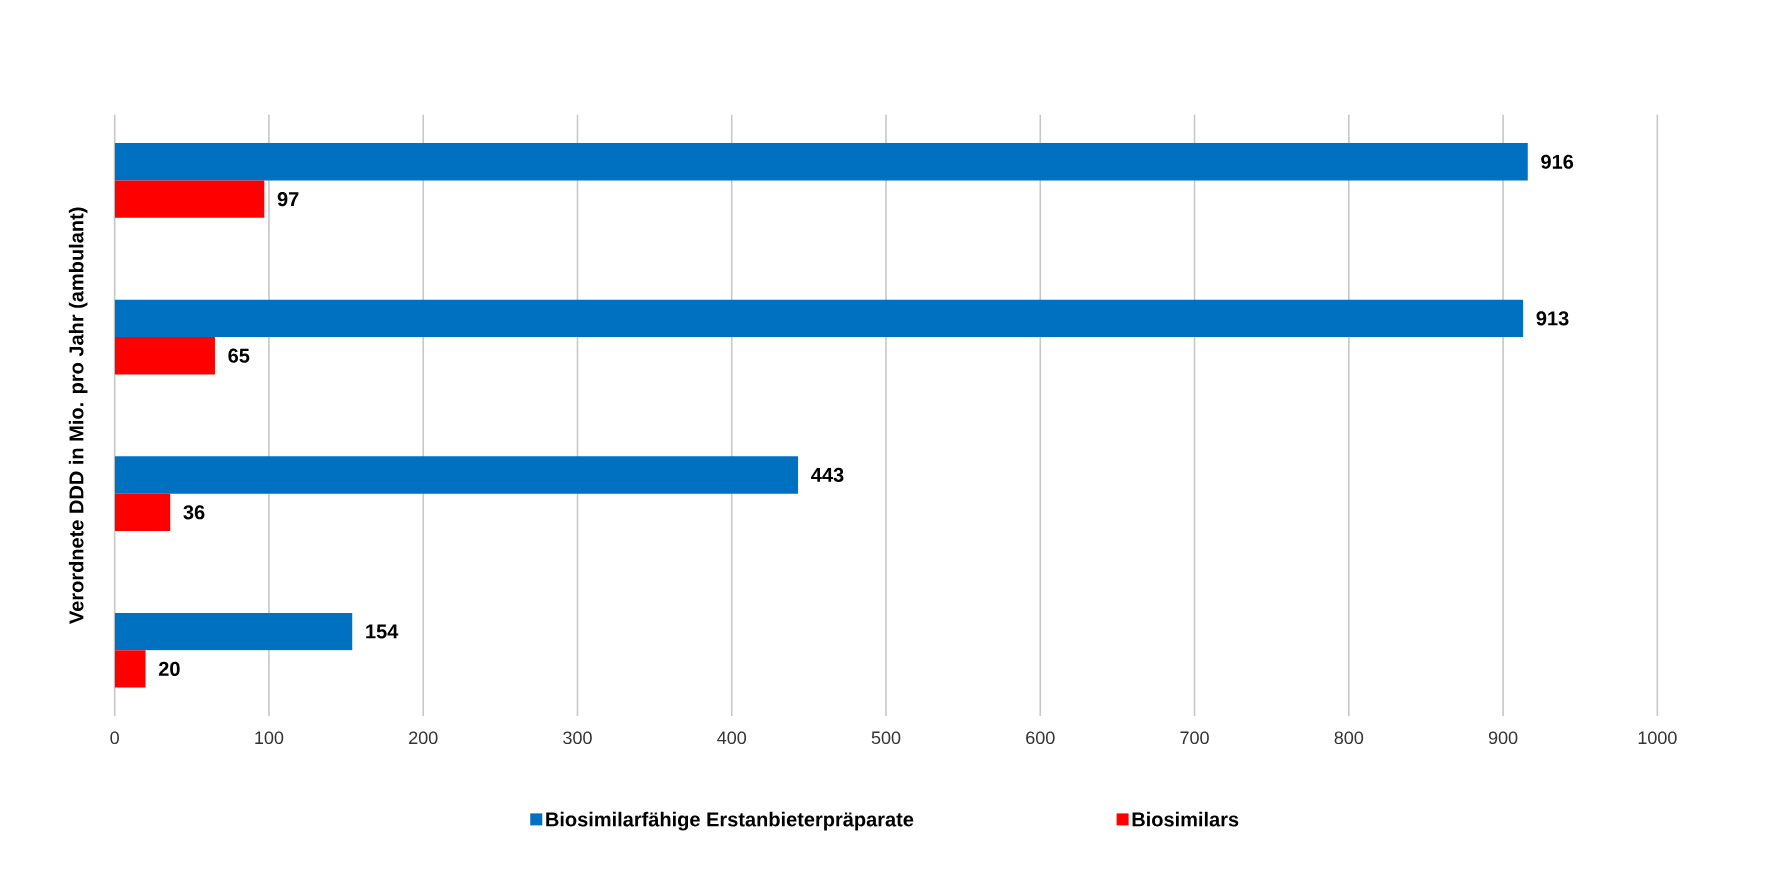 Image resolution: width=1783 pixels, height=876 pixels. What do you see at coordinates (577, 738) in the screenshot?
I see `x-tick-label: 300` at bounding box center [577, 738].